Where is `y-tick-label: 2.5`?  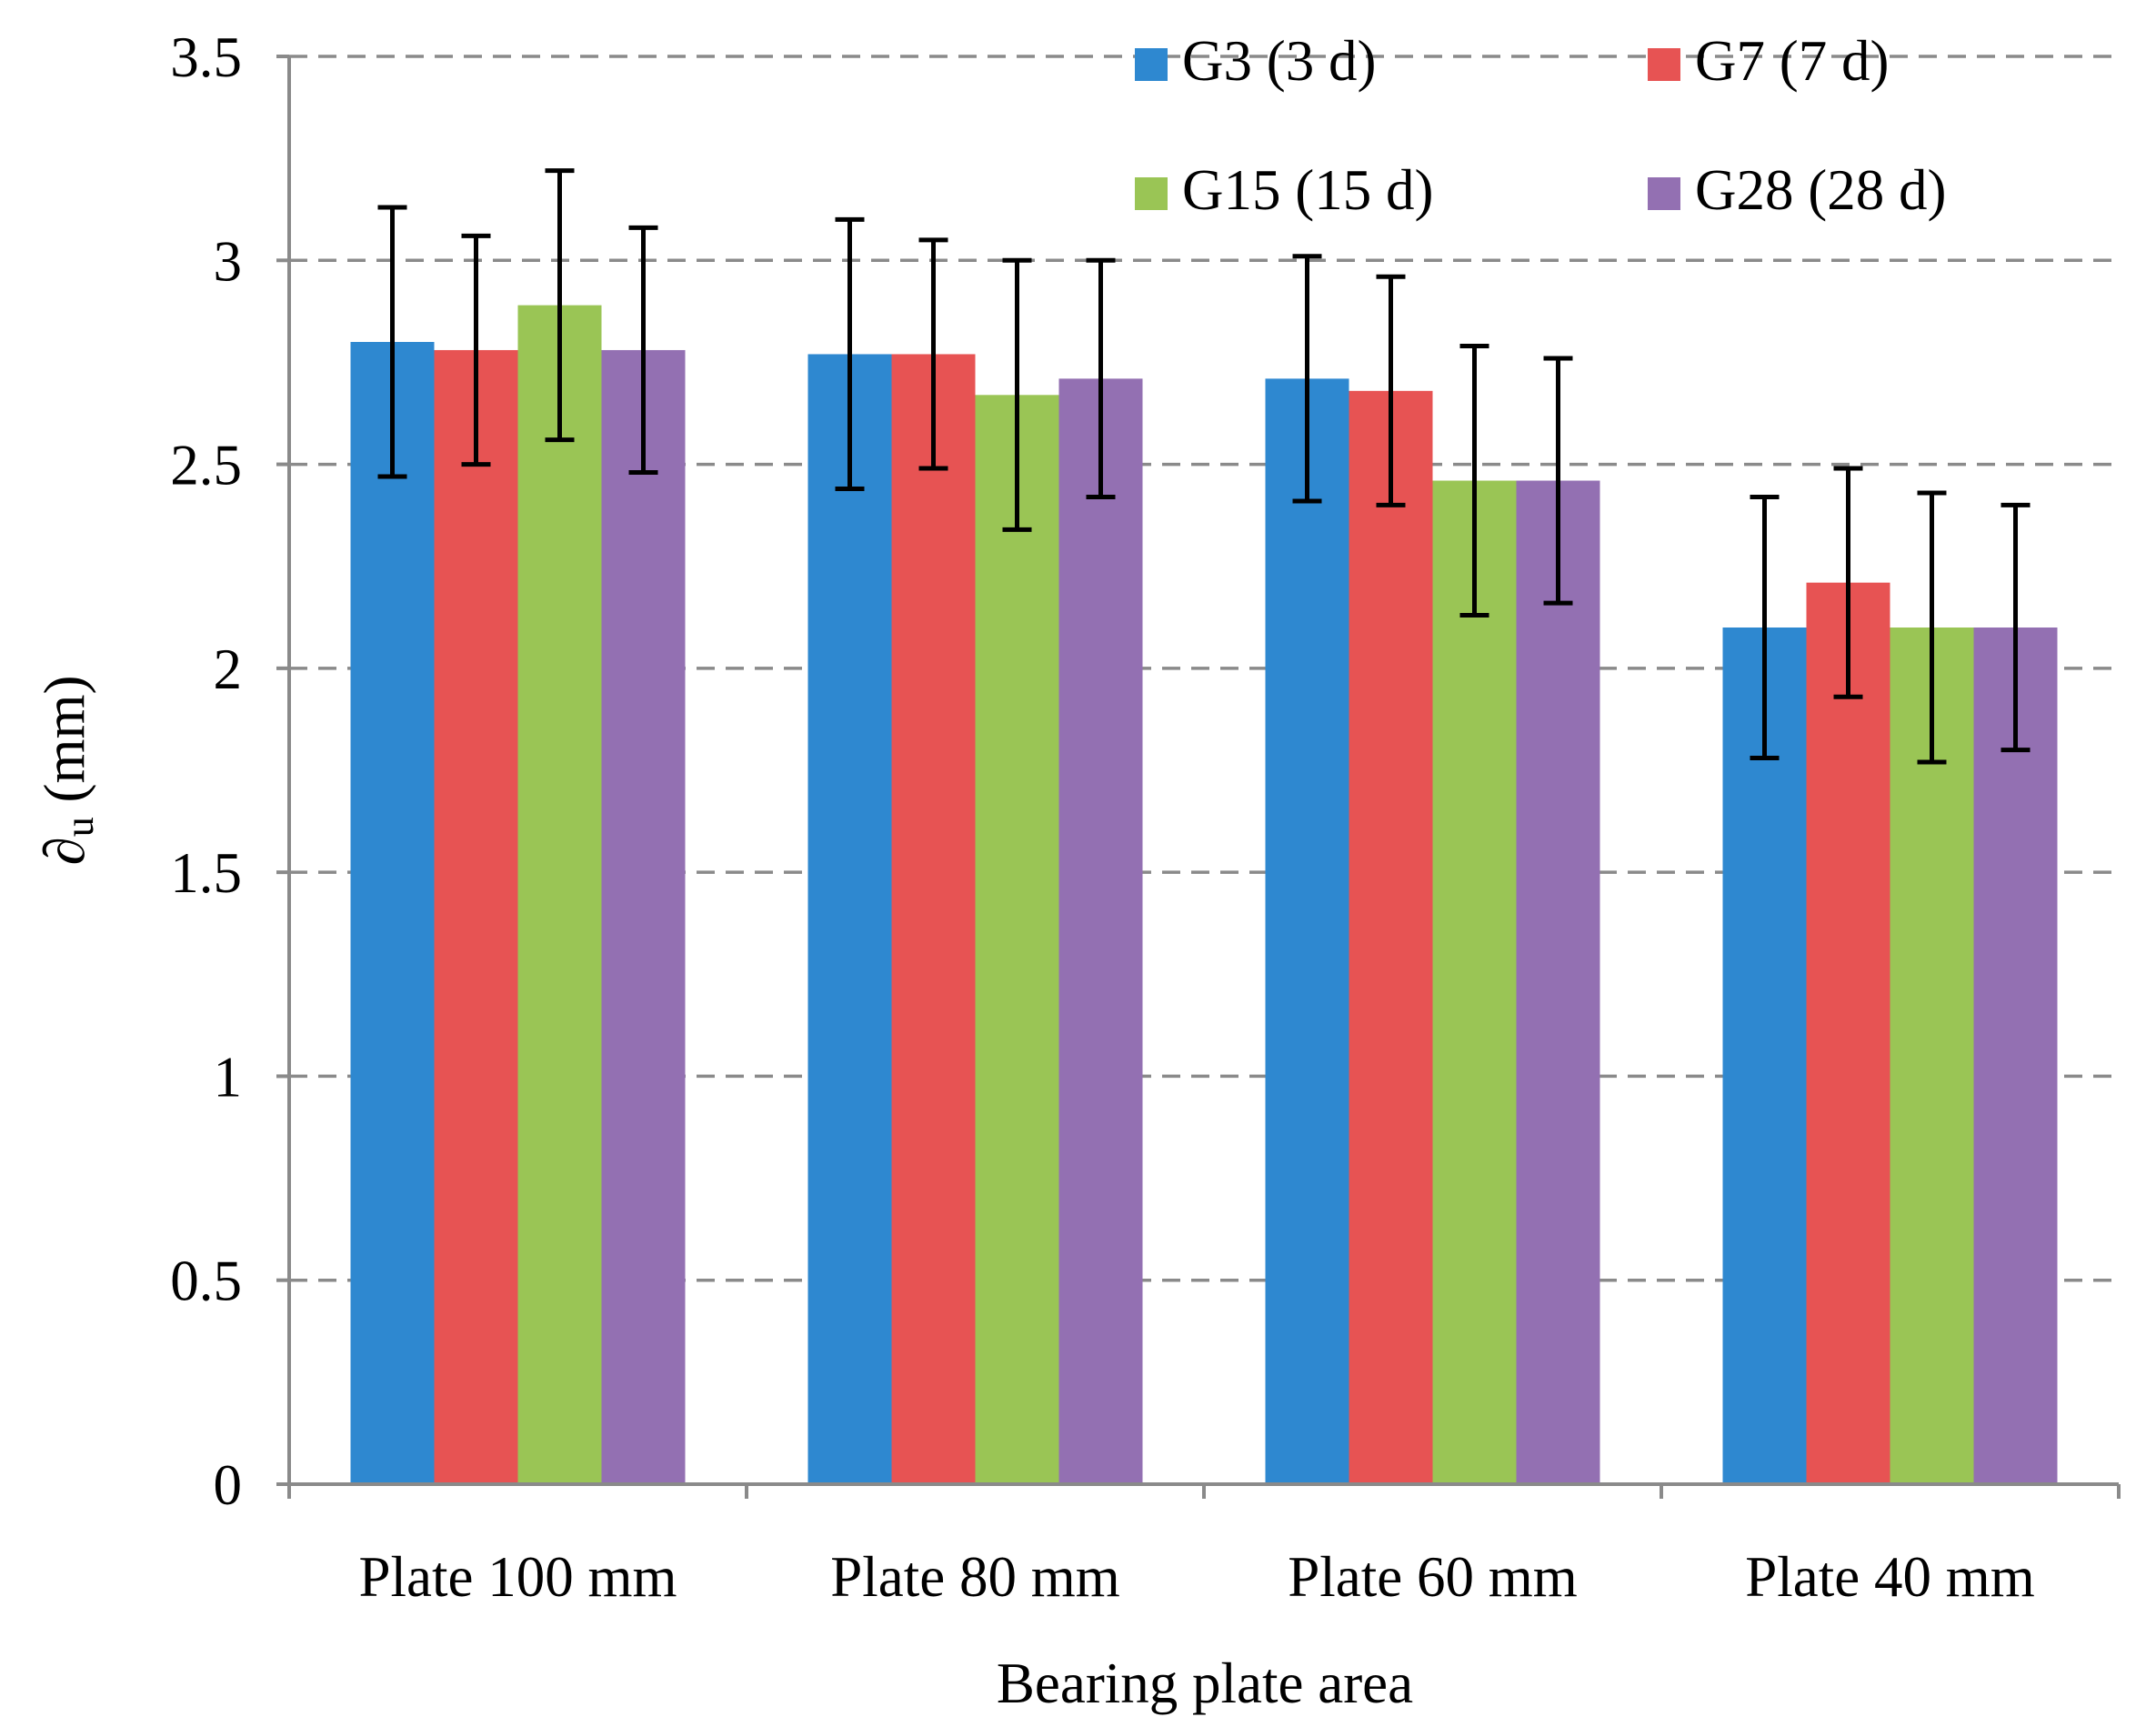
y-tick-label: 2.5 is located at coordinates (206, 465).